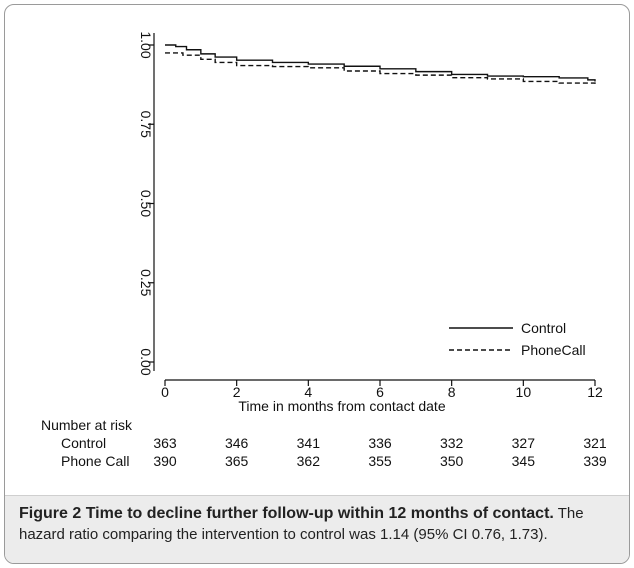  What do you see at coordinates (237, 443) in the screenshot?
I see `risk-value: 346` at bounding box center [237, 443].